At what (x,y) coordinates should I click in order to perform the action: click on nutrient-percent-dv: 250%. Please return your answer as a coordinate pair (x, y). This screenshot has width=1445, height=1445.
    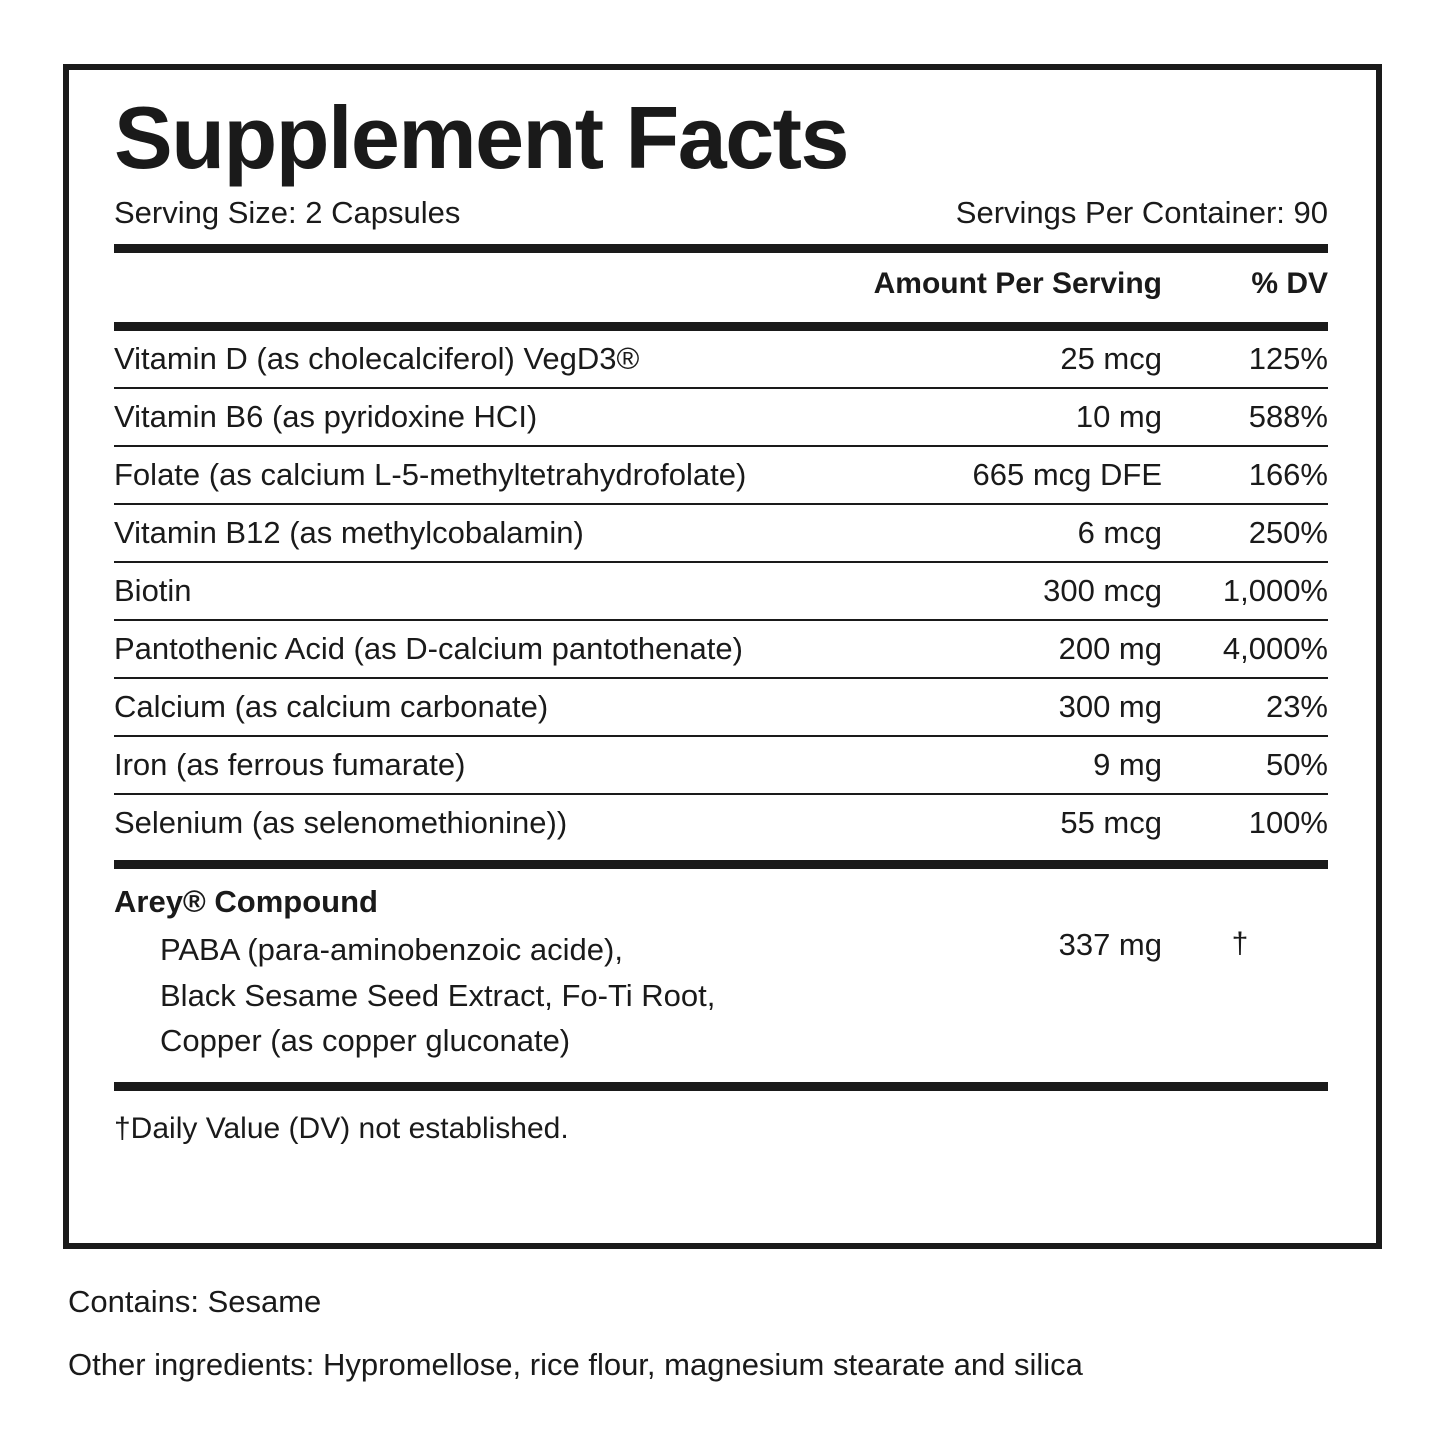
    Looking at the image, I should click on (1288, 532).